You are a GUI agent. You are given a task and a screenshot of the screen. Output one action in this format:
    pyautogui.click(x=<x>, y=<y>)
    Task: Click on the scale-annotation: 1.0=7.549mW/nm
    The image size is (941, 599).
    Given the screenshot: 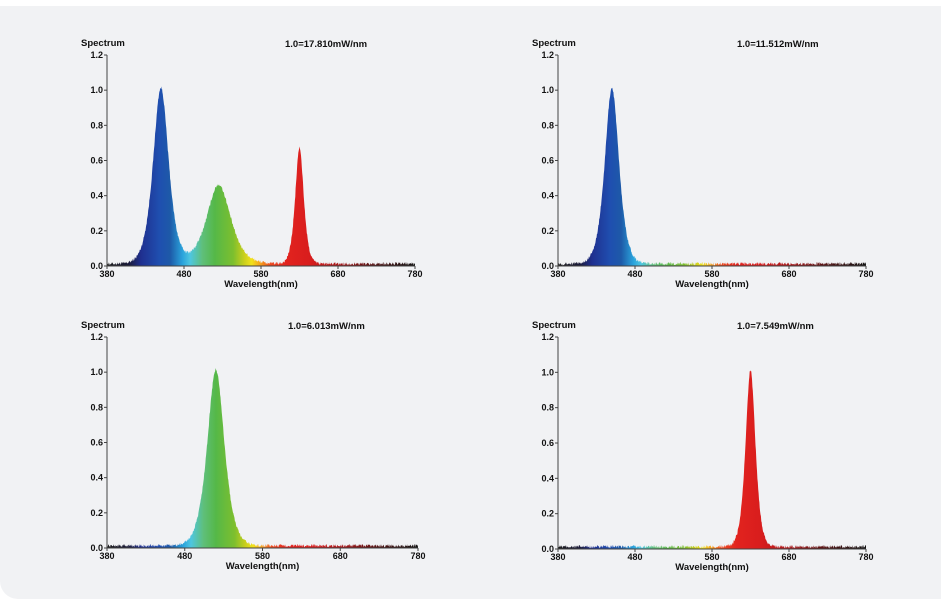 What is the action you would take?
    pyautogui.click(x=775, y=326)
    